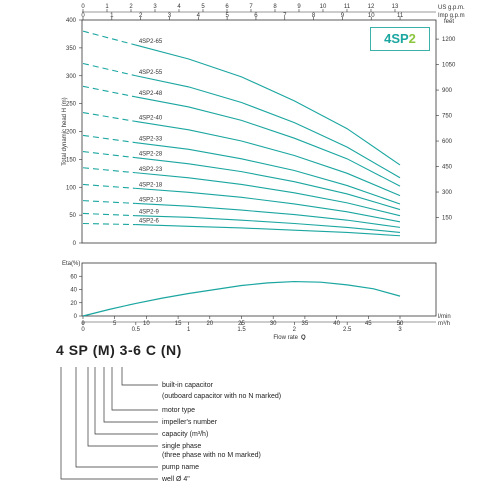 The height and width of the screenshot is (490, 500). I want to click on curve-label: 4SP2-65, so click(151, 42).